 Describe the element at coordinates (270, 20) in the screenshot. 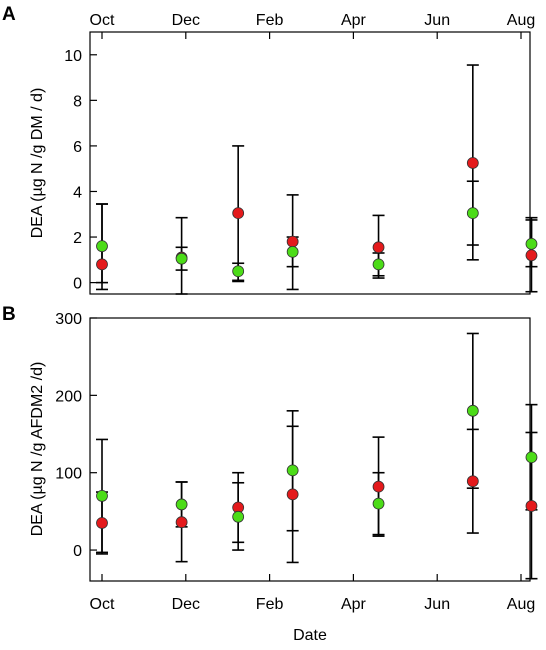

I see `panel-a-x-tick-label: Feb` at that location.